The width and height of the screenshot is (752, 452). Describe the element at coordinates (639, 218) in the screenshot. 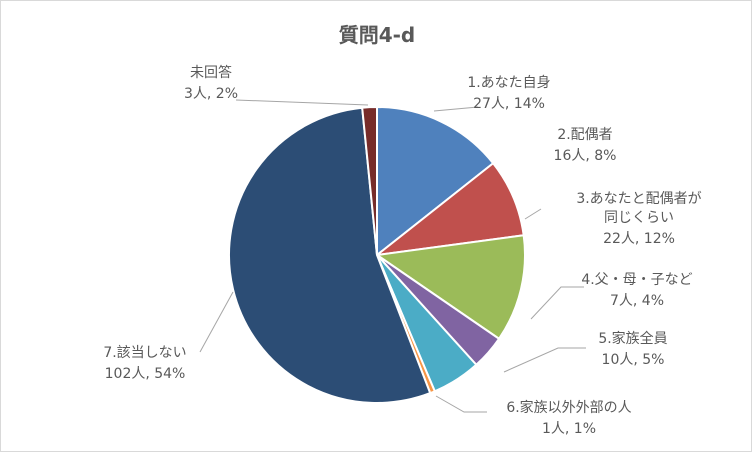

I see `slice-label-3: 同じくらい` at that location.